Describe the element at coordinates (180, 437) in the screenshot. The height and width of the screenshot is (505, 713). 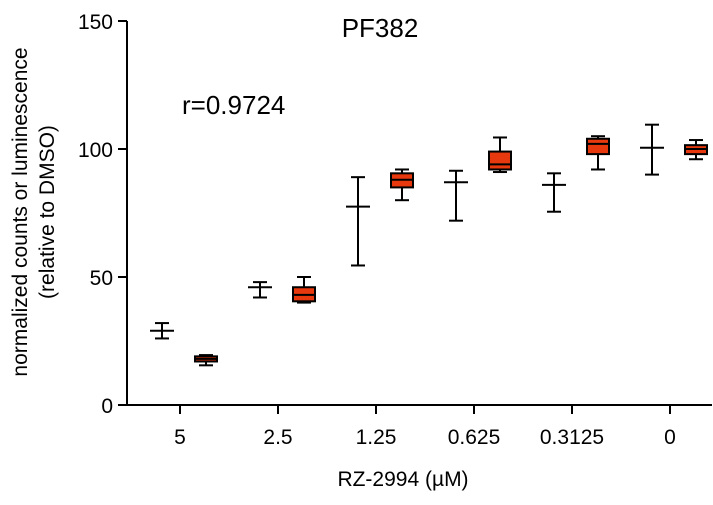
I see `x-tick-label: 5` at that location.